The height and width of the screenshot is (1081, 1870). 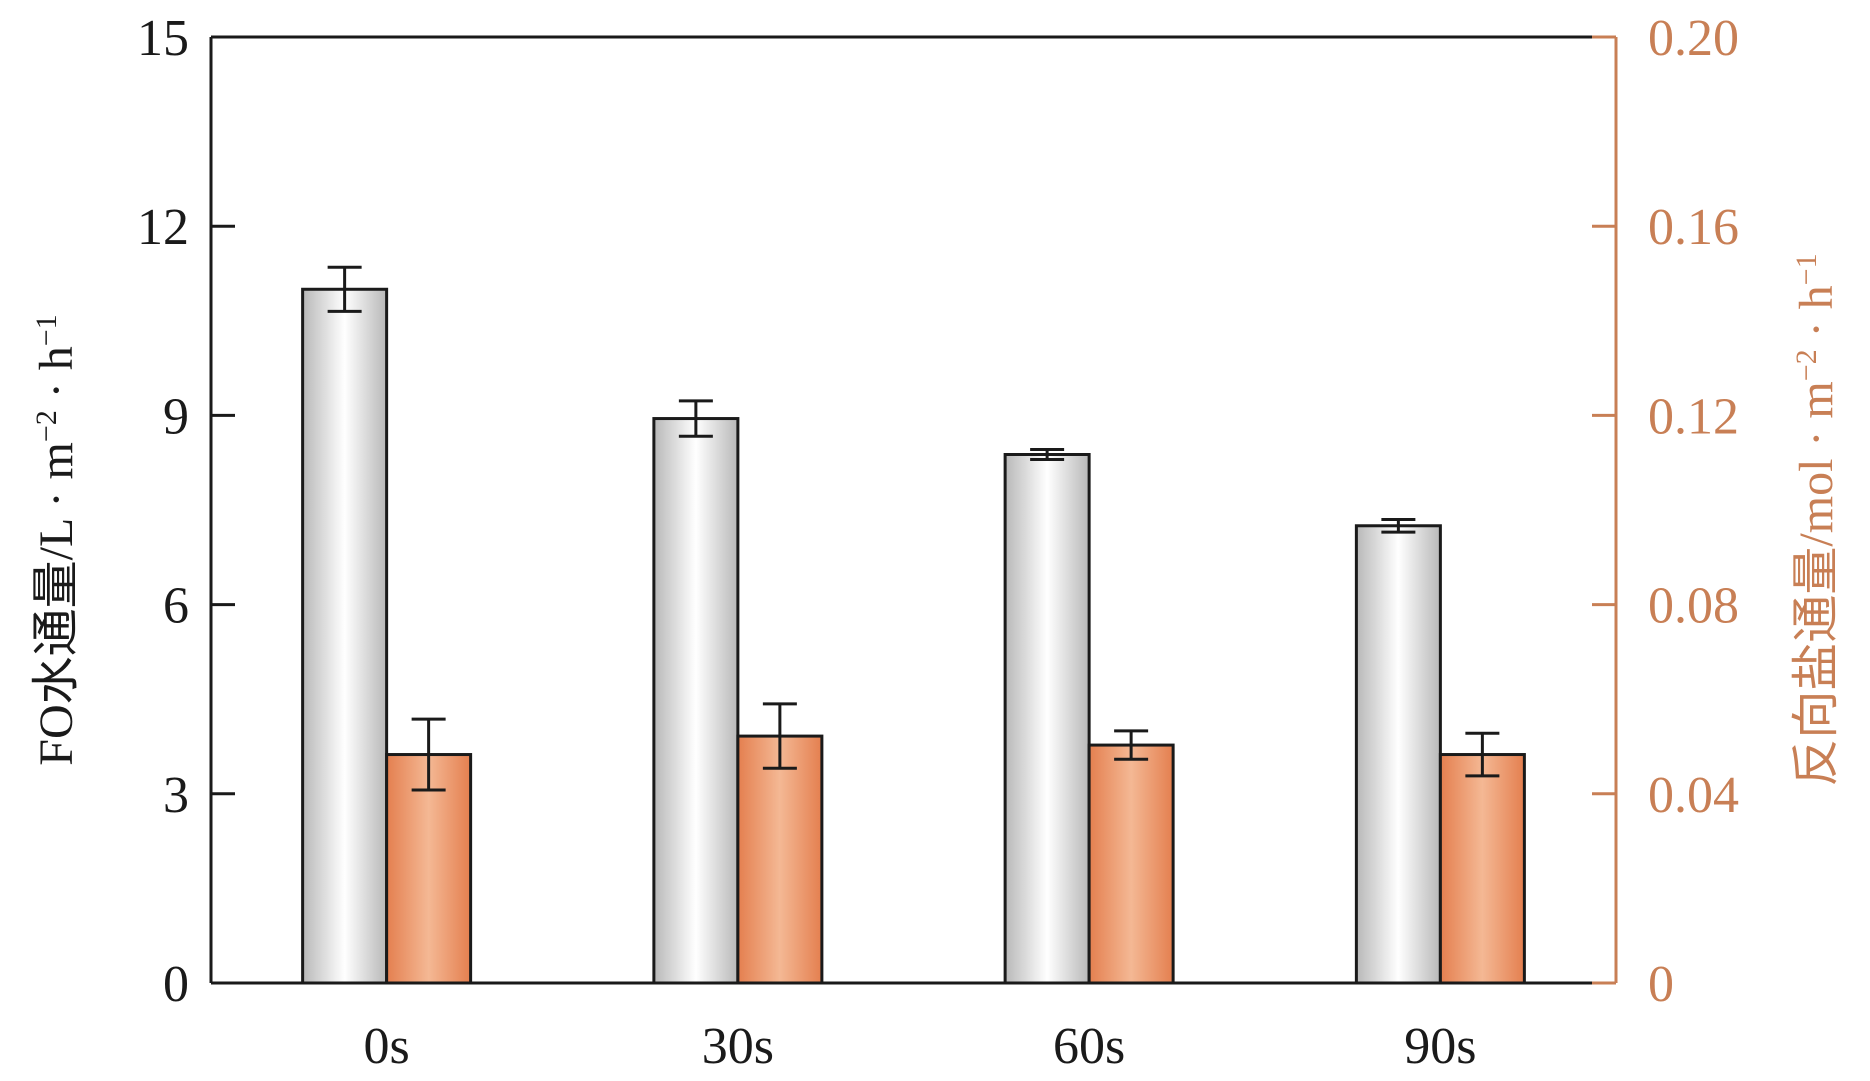 What do you see at coordinates (1661, 984) in the screenshot?
I see `right-tick-label-0: 0` at bounding box center [1661, 984].